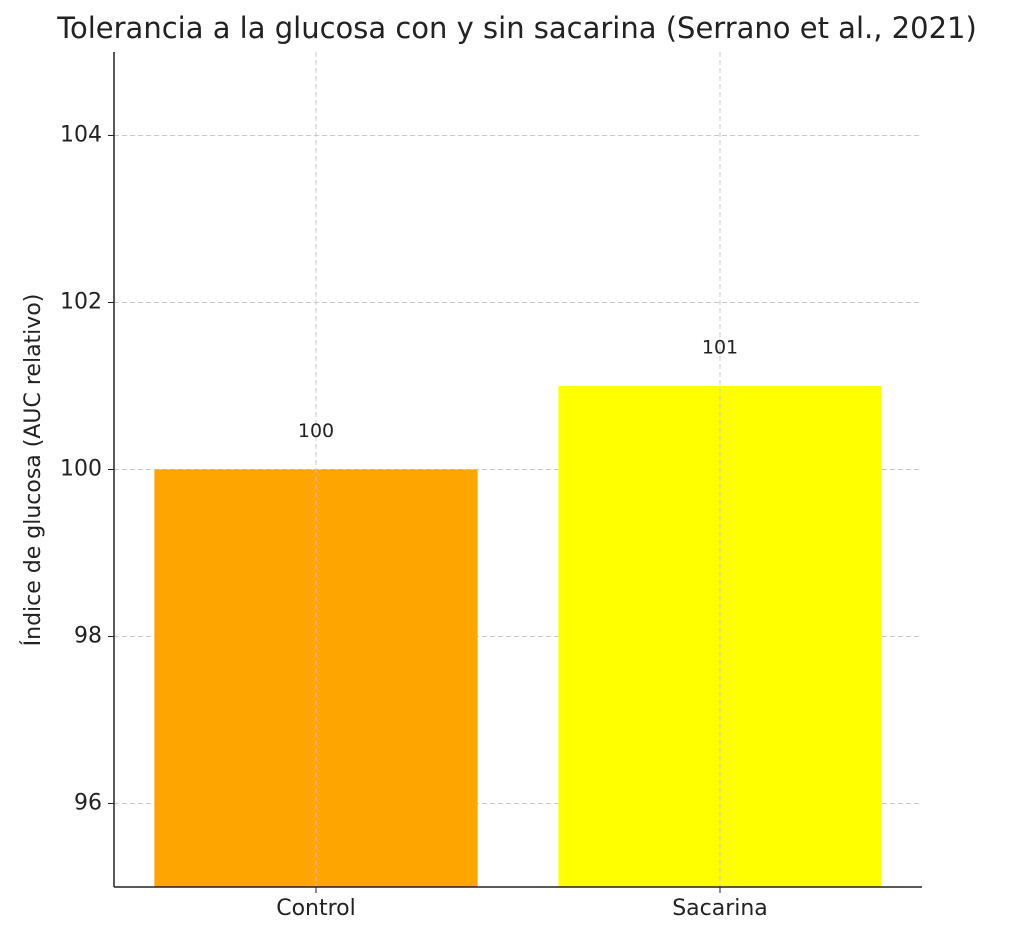 The height and width of the screenshot is (939, 1024). I want to click on value-label: 101, so click(720, 348).